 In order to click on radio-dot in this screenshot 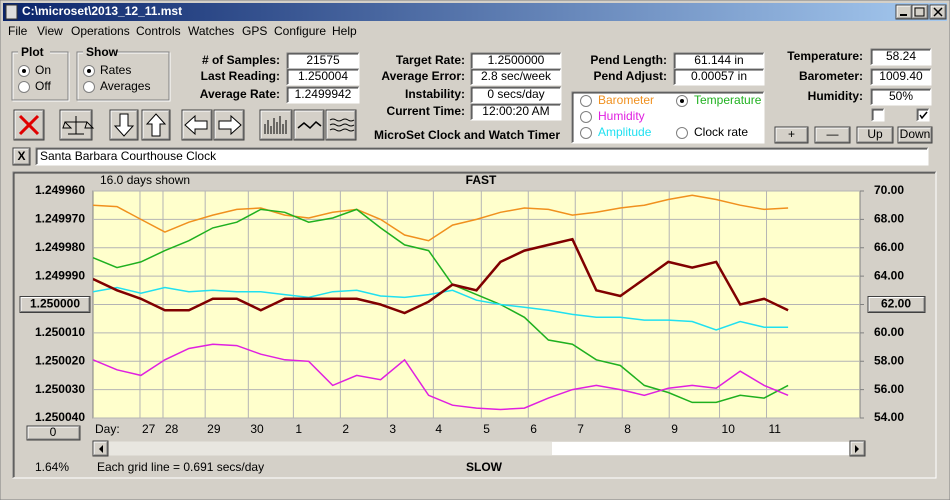, I will do `click(89, 71)`.